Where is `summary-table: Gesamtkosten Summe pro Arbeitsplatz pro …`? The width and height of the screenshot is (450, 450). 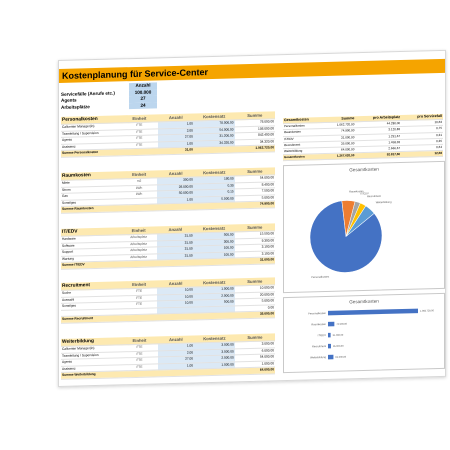 summary-table: Gesamtkosten Summe pro Arbeitsplatz pro … is located at coordinates (363, 137).